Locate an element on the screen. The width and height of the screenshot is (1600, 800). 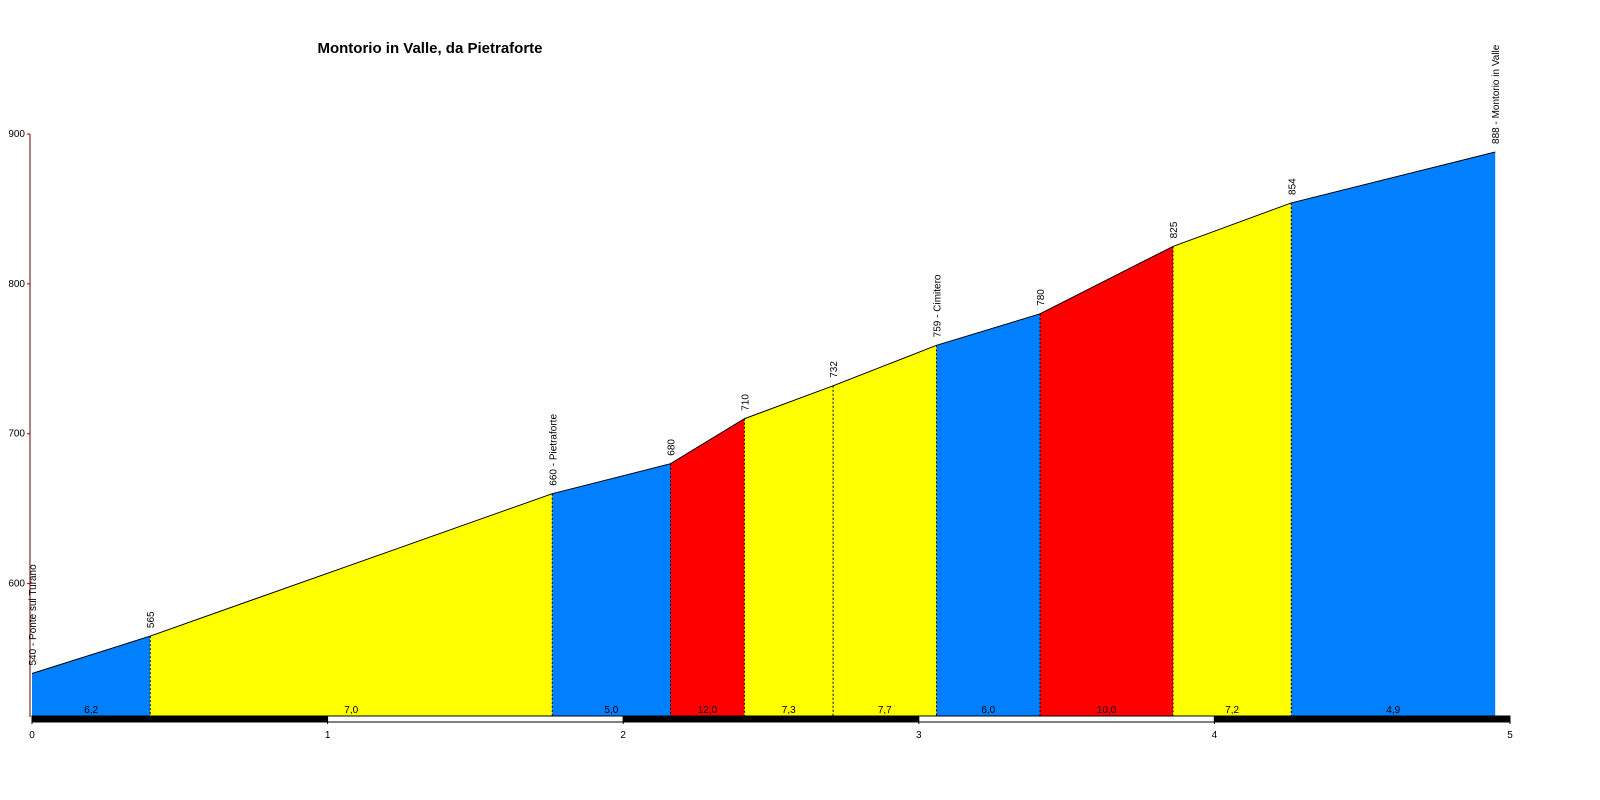
gradient-label: 7,3 is located at coordinates (789, 710).